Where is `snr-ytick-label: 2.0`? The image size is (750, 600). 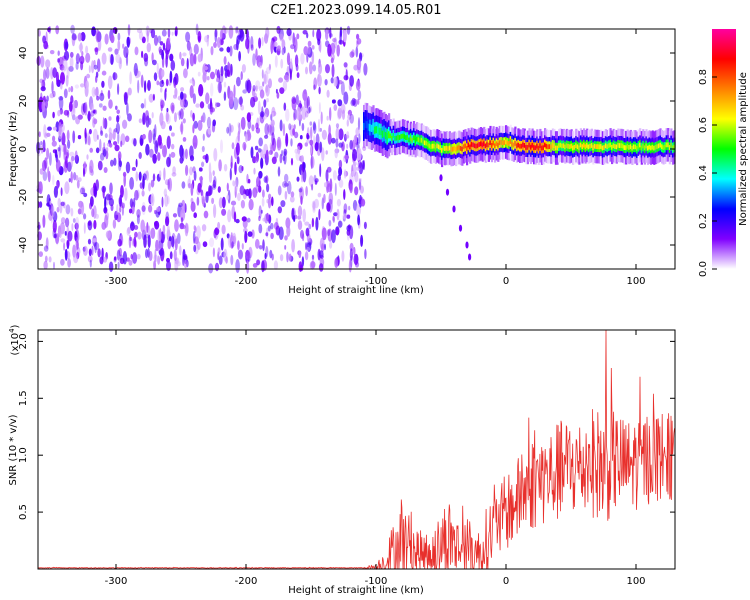
snr-ytick-label: 2.0 is located at coordinates (23, 341).